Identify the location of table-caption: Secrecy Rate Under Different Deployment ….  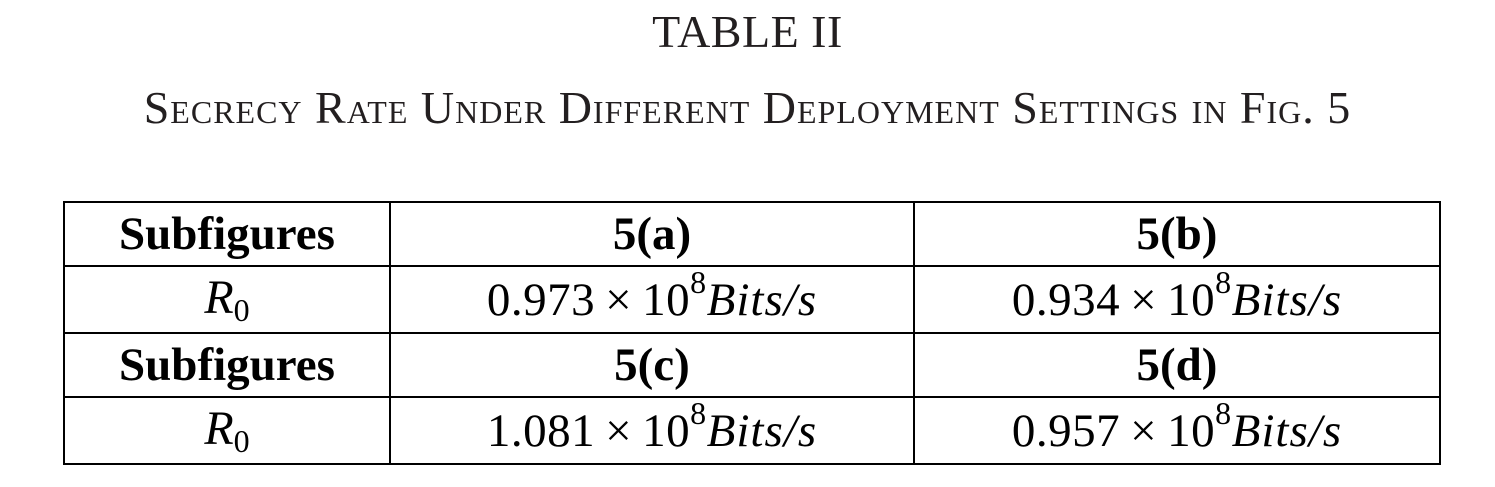
(747, 107).